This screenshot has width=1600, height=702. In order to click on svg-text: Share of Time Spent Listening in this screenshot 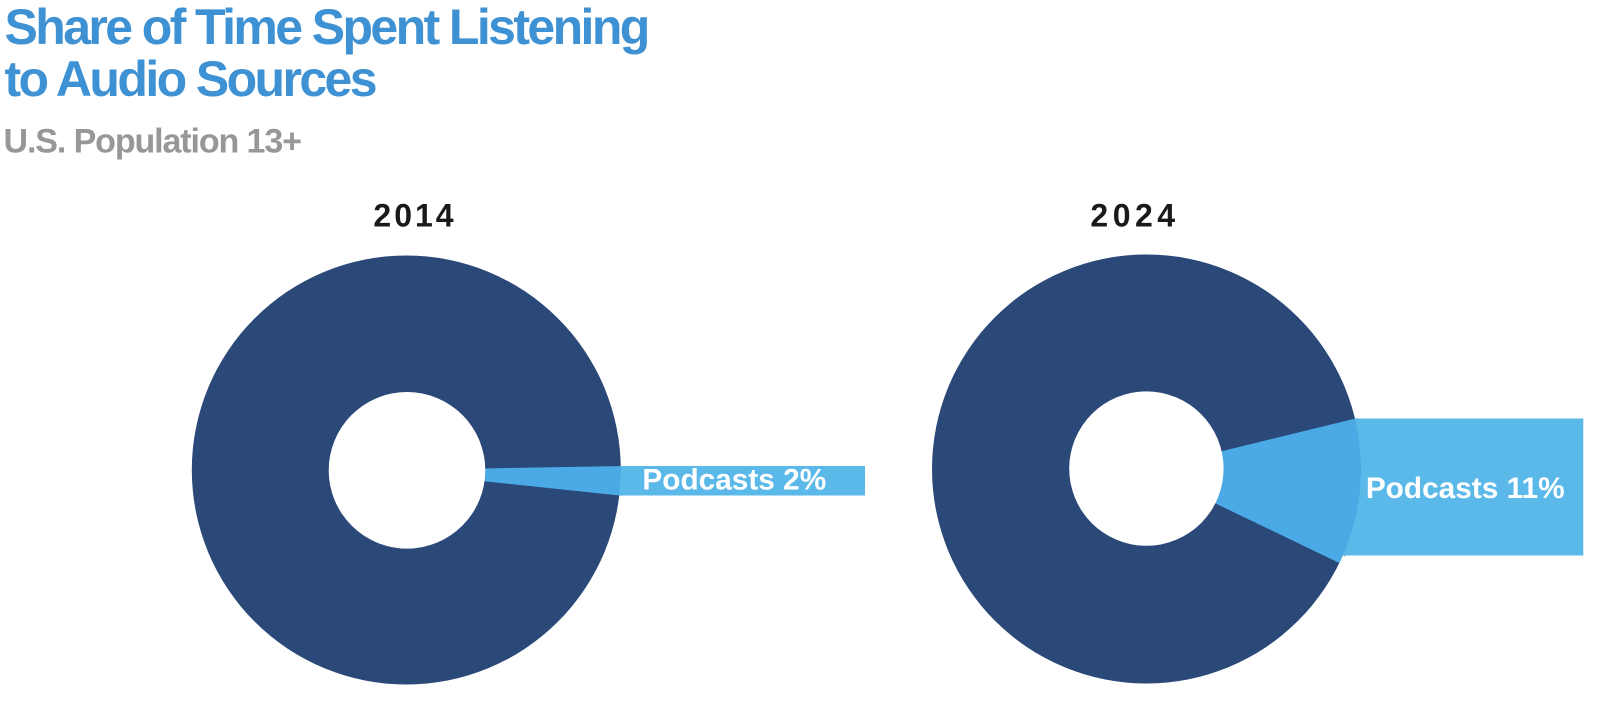, I will do `click(326, 27)`.